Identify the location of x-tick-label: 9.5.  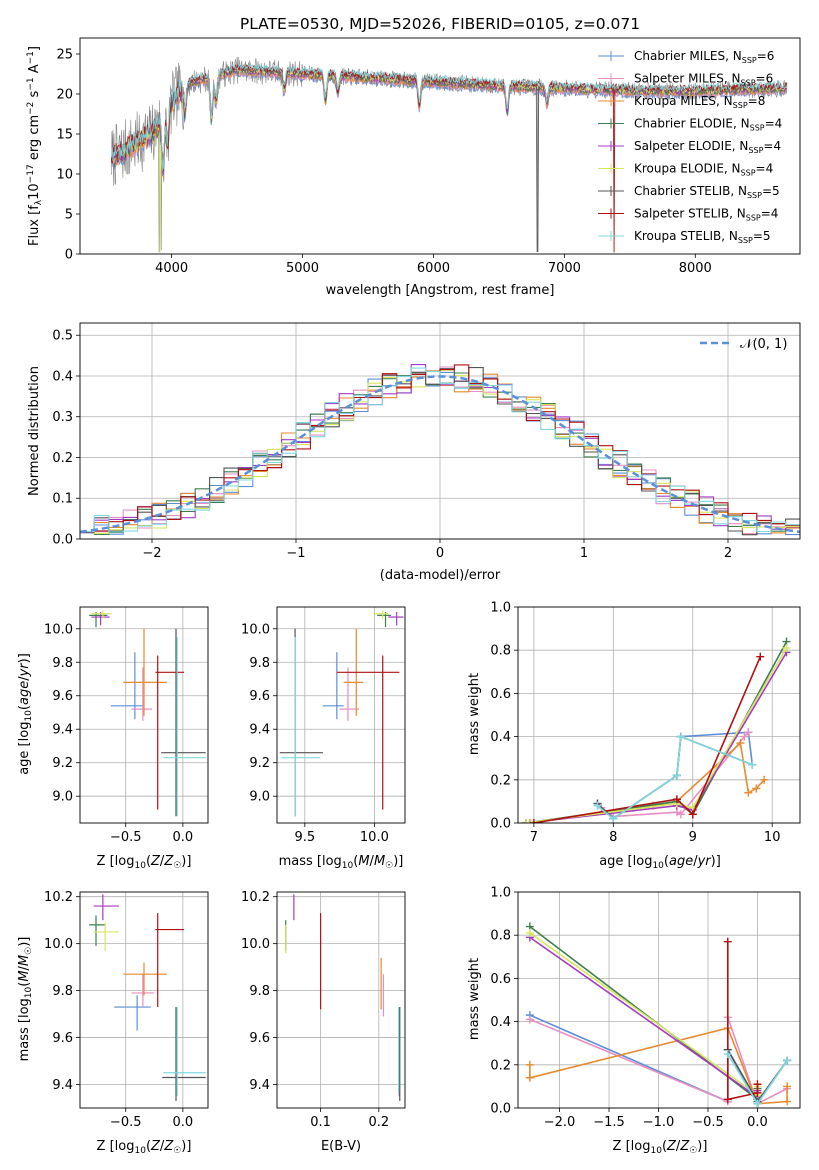
(304, 837).